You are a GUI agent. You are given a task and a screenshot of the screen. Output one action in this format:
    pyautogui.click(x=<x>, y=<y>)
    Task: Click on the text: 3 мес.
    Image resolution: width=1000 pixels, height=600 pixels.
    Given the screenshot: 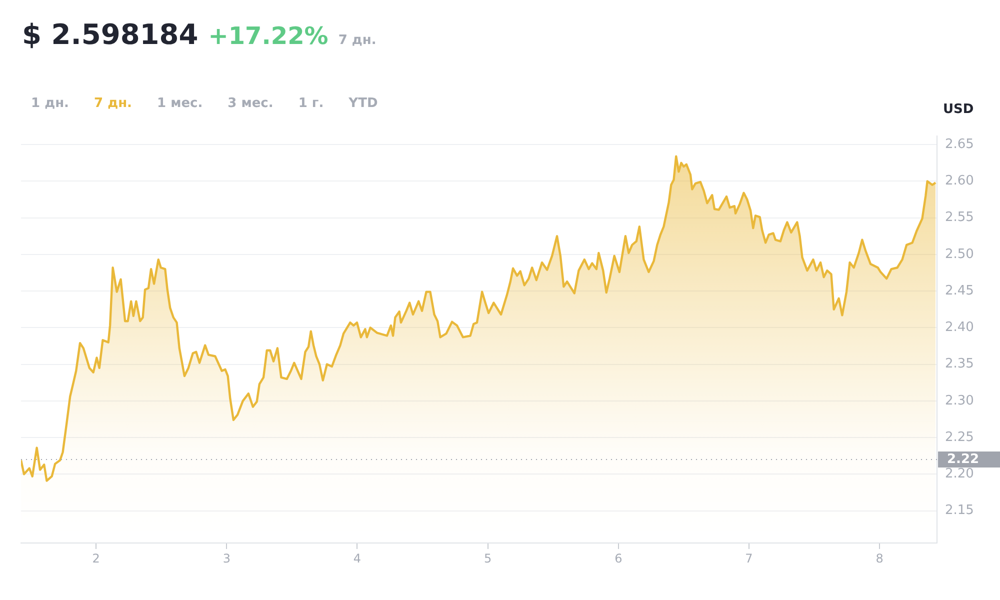 What is the action you would take?
    pyautogui.click(x=251, y=103)
    